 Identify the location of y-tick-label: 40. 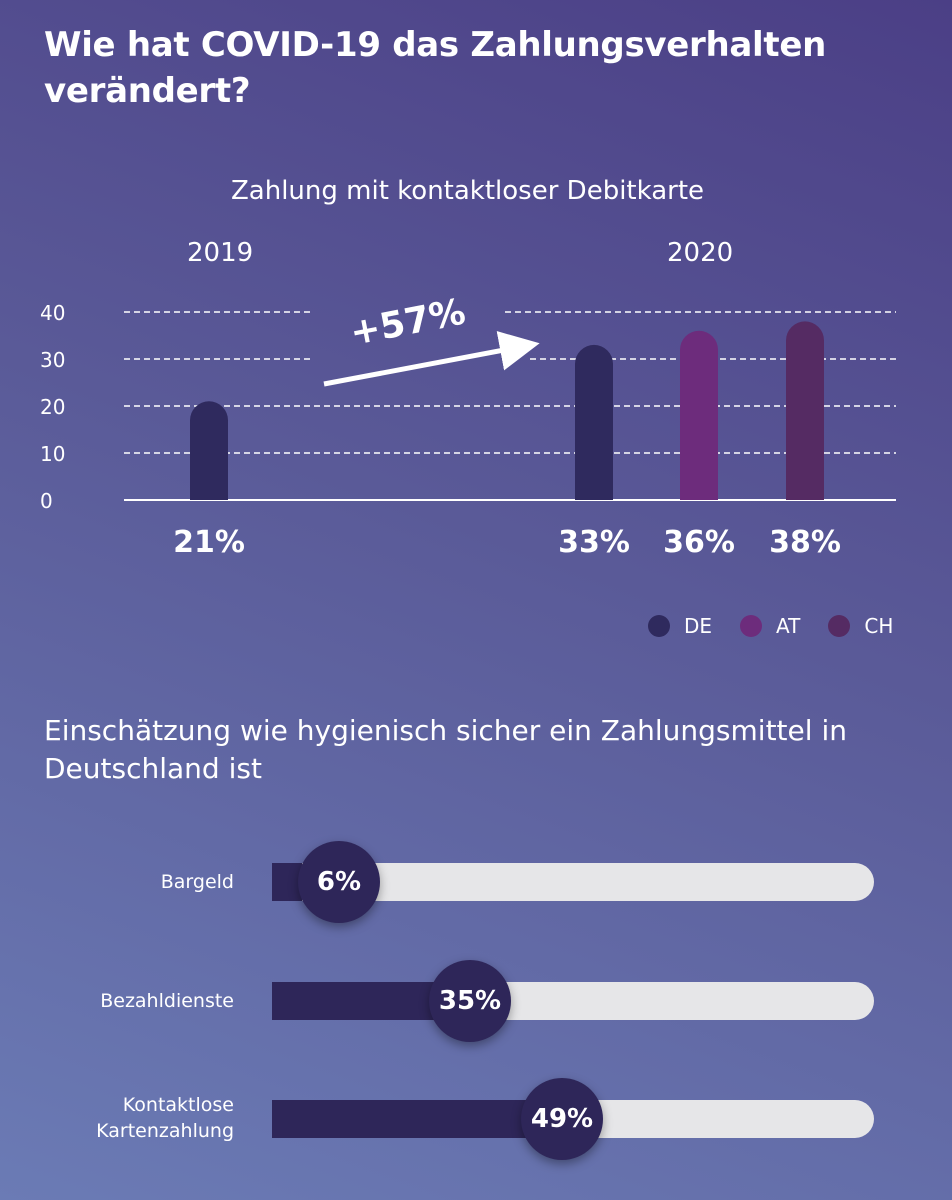
(52, 313).